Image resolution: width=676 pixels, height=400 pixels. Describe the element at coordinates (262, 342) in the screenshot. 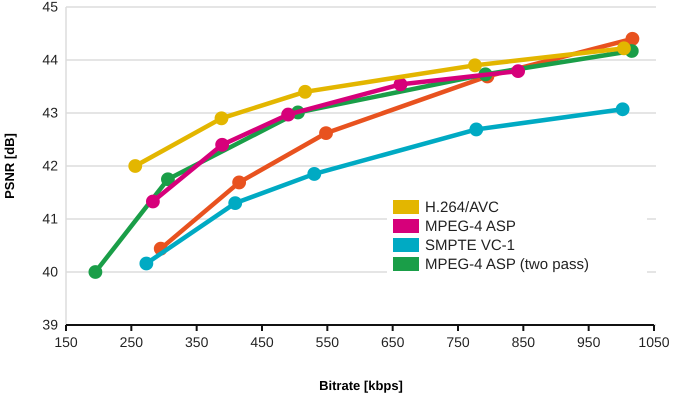

I see `x-tick-label: 450` at that location.